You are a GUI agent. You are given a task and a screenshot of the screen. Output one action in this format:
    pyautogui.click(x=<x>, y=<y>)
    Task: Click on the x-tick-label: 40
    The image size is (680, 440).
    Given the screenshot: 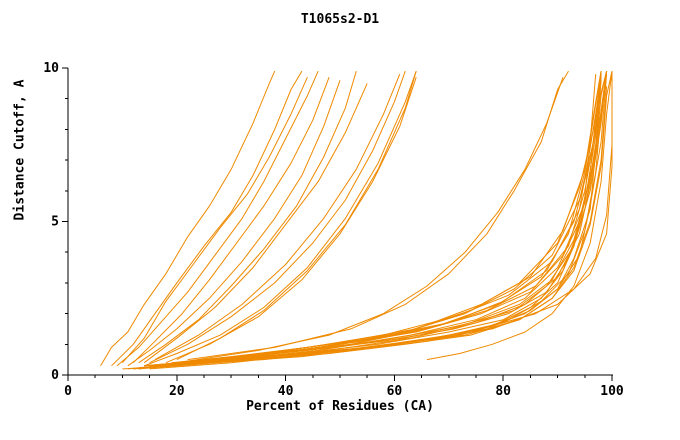 What is the action you would take?
    pyautogui.click(x=286, y=391)
    